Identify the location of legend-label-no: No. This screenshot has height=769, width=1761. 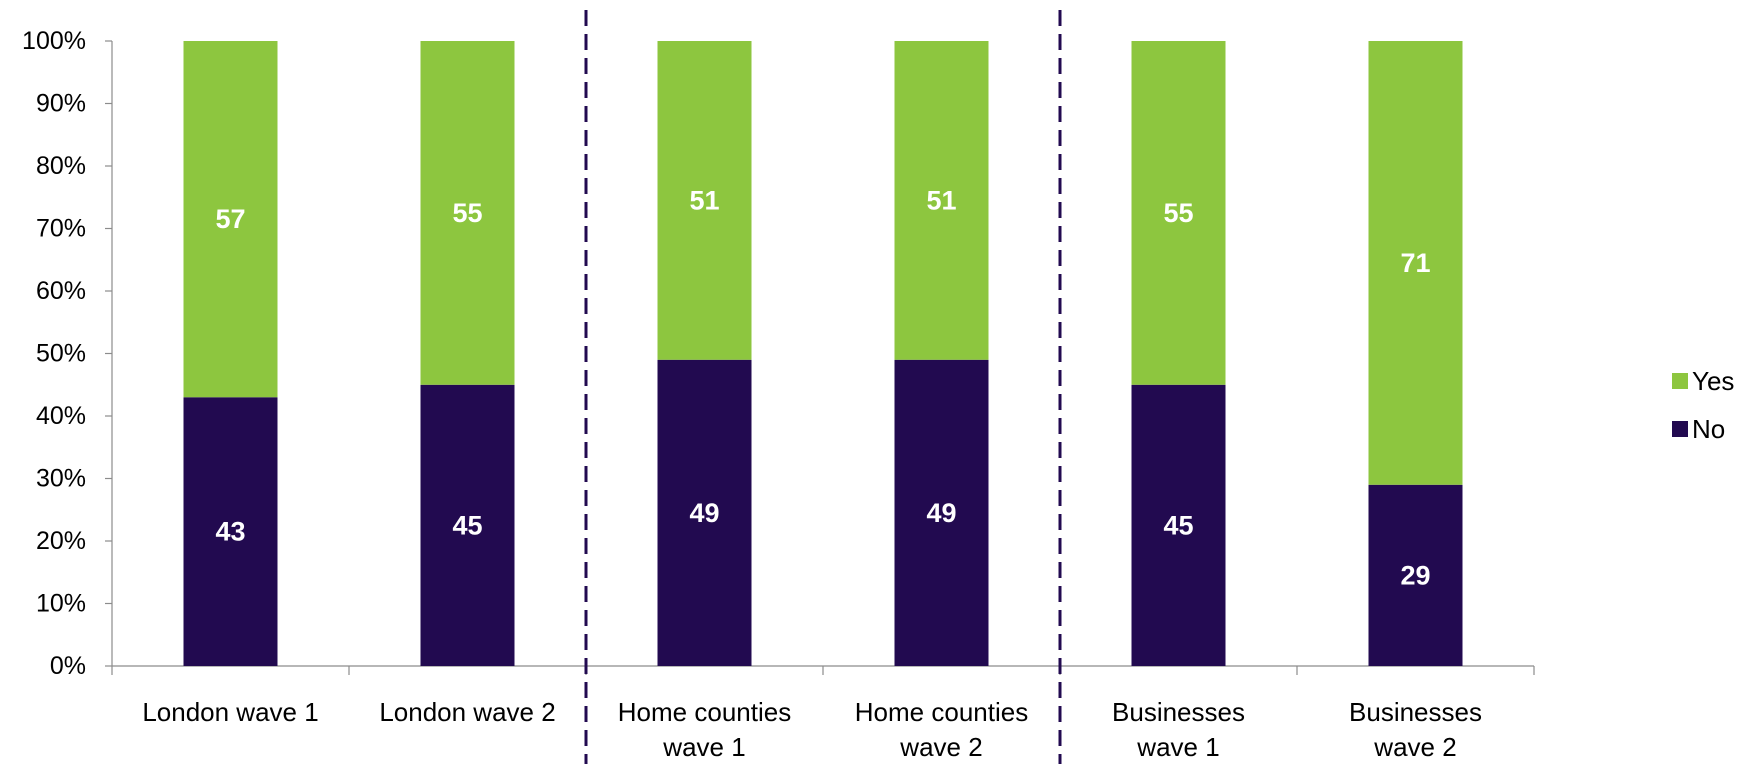
(1708, 429).